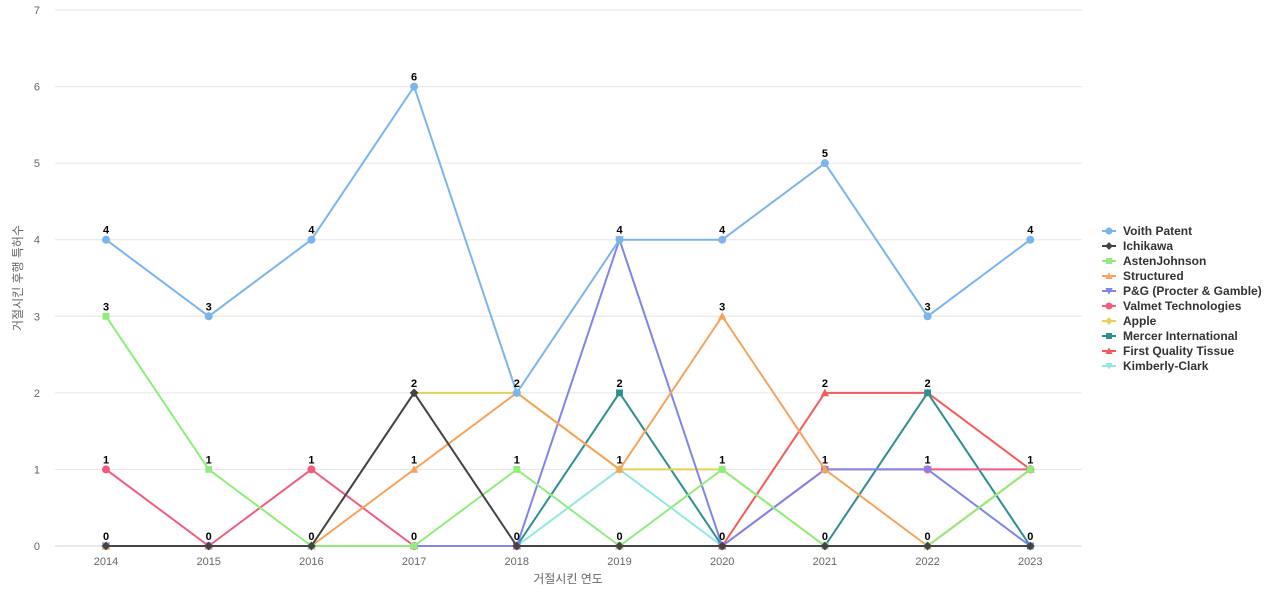 The width and height of the screenshot is (1280, 605). Describe the element at coordinates (1182, 306) in the screenshot. I see `legend-label: Valmet Technologies` at that location.